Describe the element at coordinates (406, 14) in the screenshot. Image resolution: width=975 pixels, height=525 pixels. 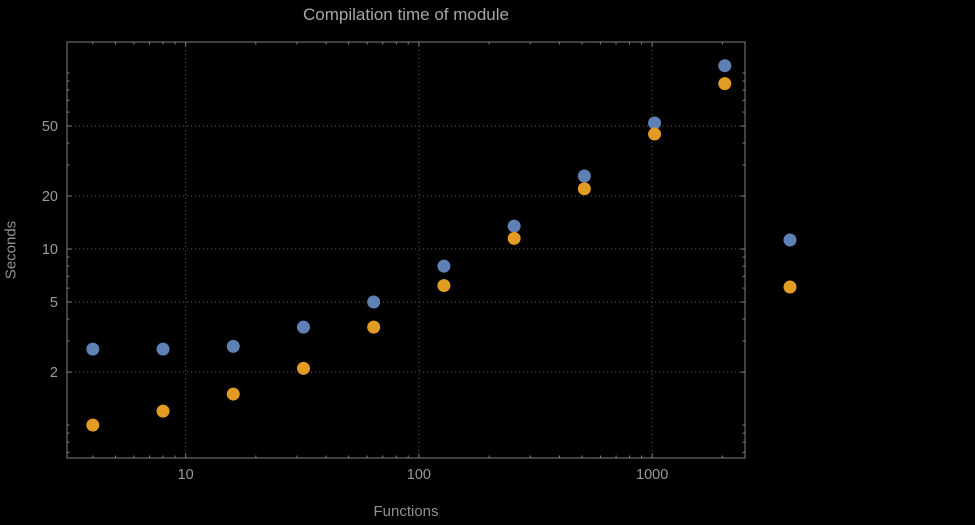
I see `chart-title: Compilation time of module` at that location.